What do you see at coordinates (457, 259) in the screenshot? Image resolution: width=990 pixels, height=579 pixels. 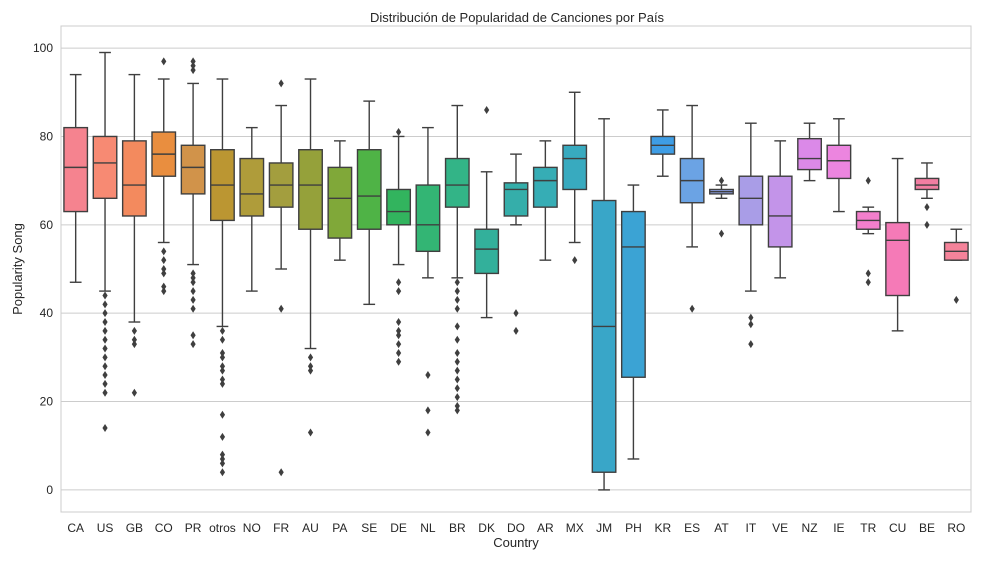 I see `box-group-BR` at bounding box center [457, 259].